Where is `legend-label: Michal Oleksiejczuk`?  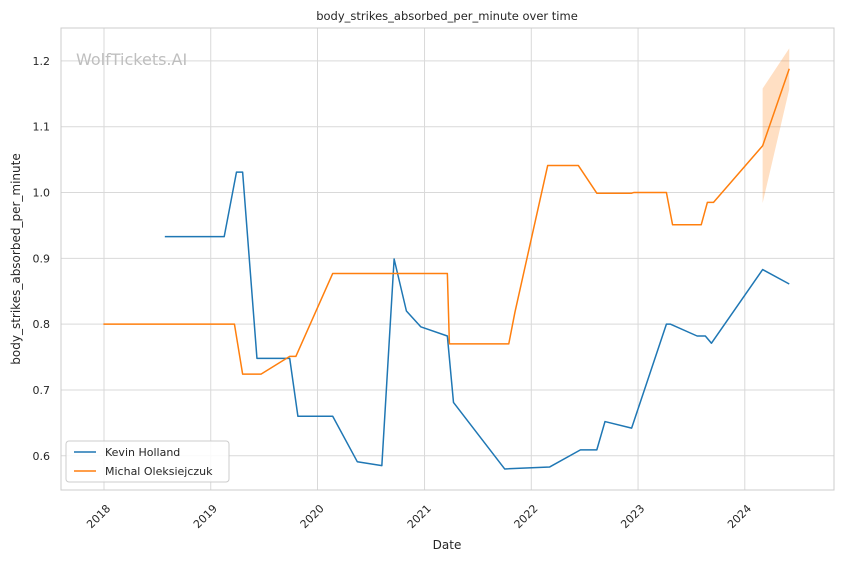 legend-label: Michal Oleksiejczuk is located at coordinates (159, 471).